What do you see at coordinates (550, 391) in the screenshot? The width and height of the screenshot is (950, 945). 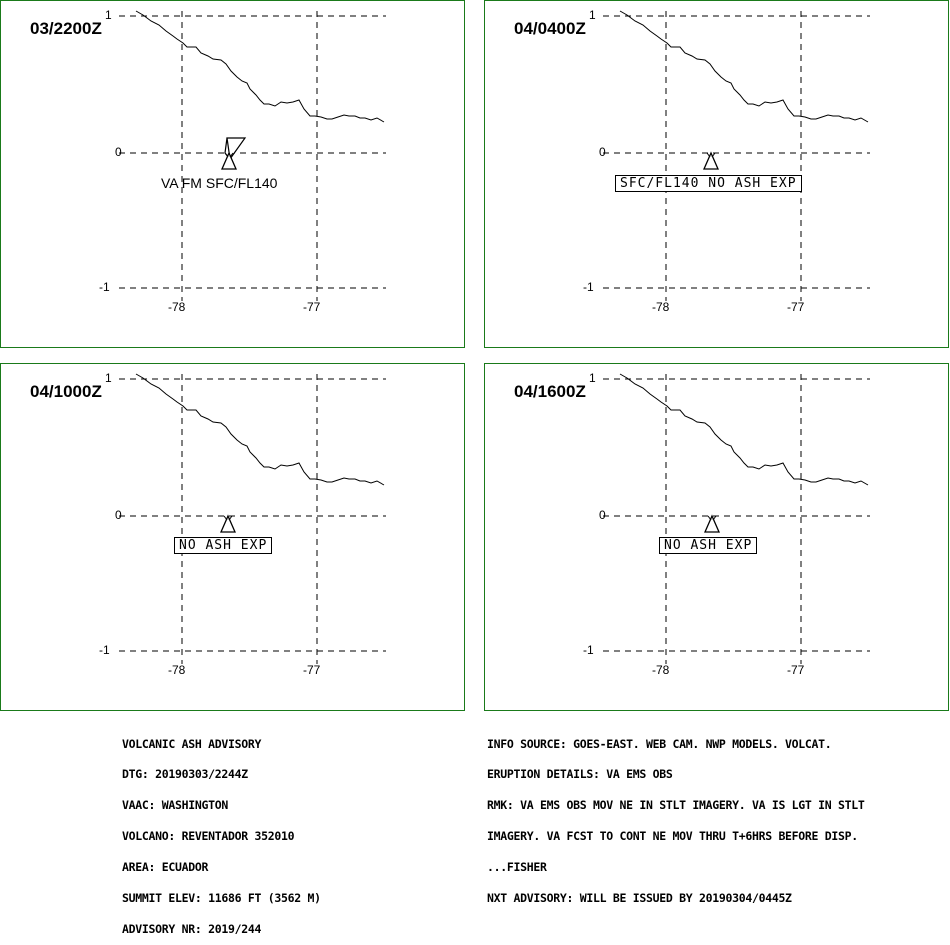 I see `forecast-time-label: 04/1600Z` at bounding box center [550, 391].